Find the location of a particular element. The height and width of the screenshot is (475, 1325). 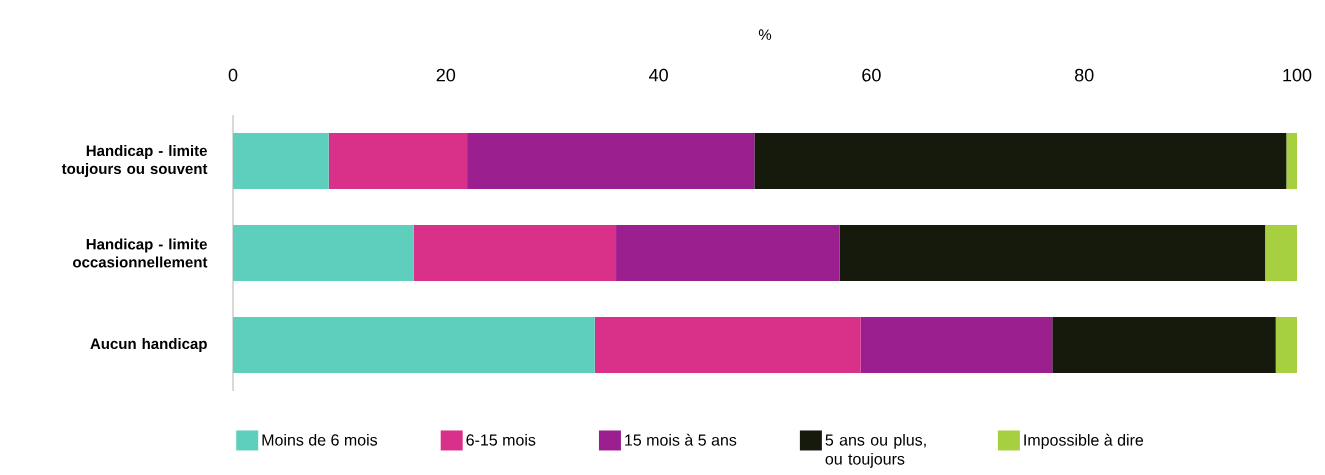

x-tick-label: 0 is located at coordinates (233, 75).